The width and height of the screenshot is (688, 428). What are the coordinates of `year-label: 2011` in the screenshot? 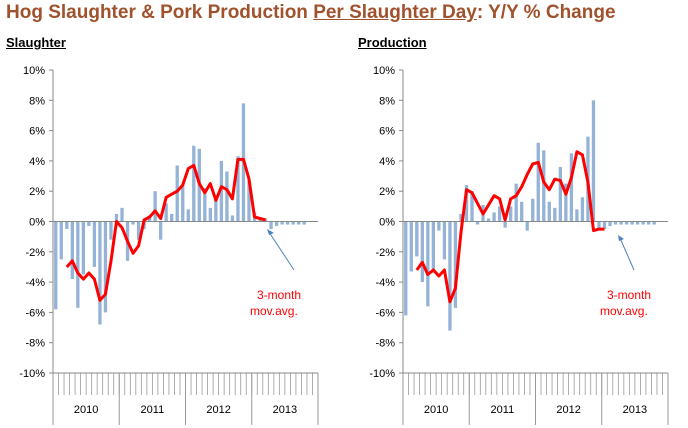 It's located at (503, 410).